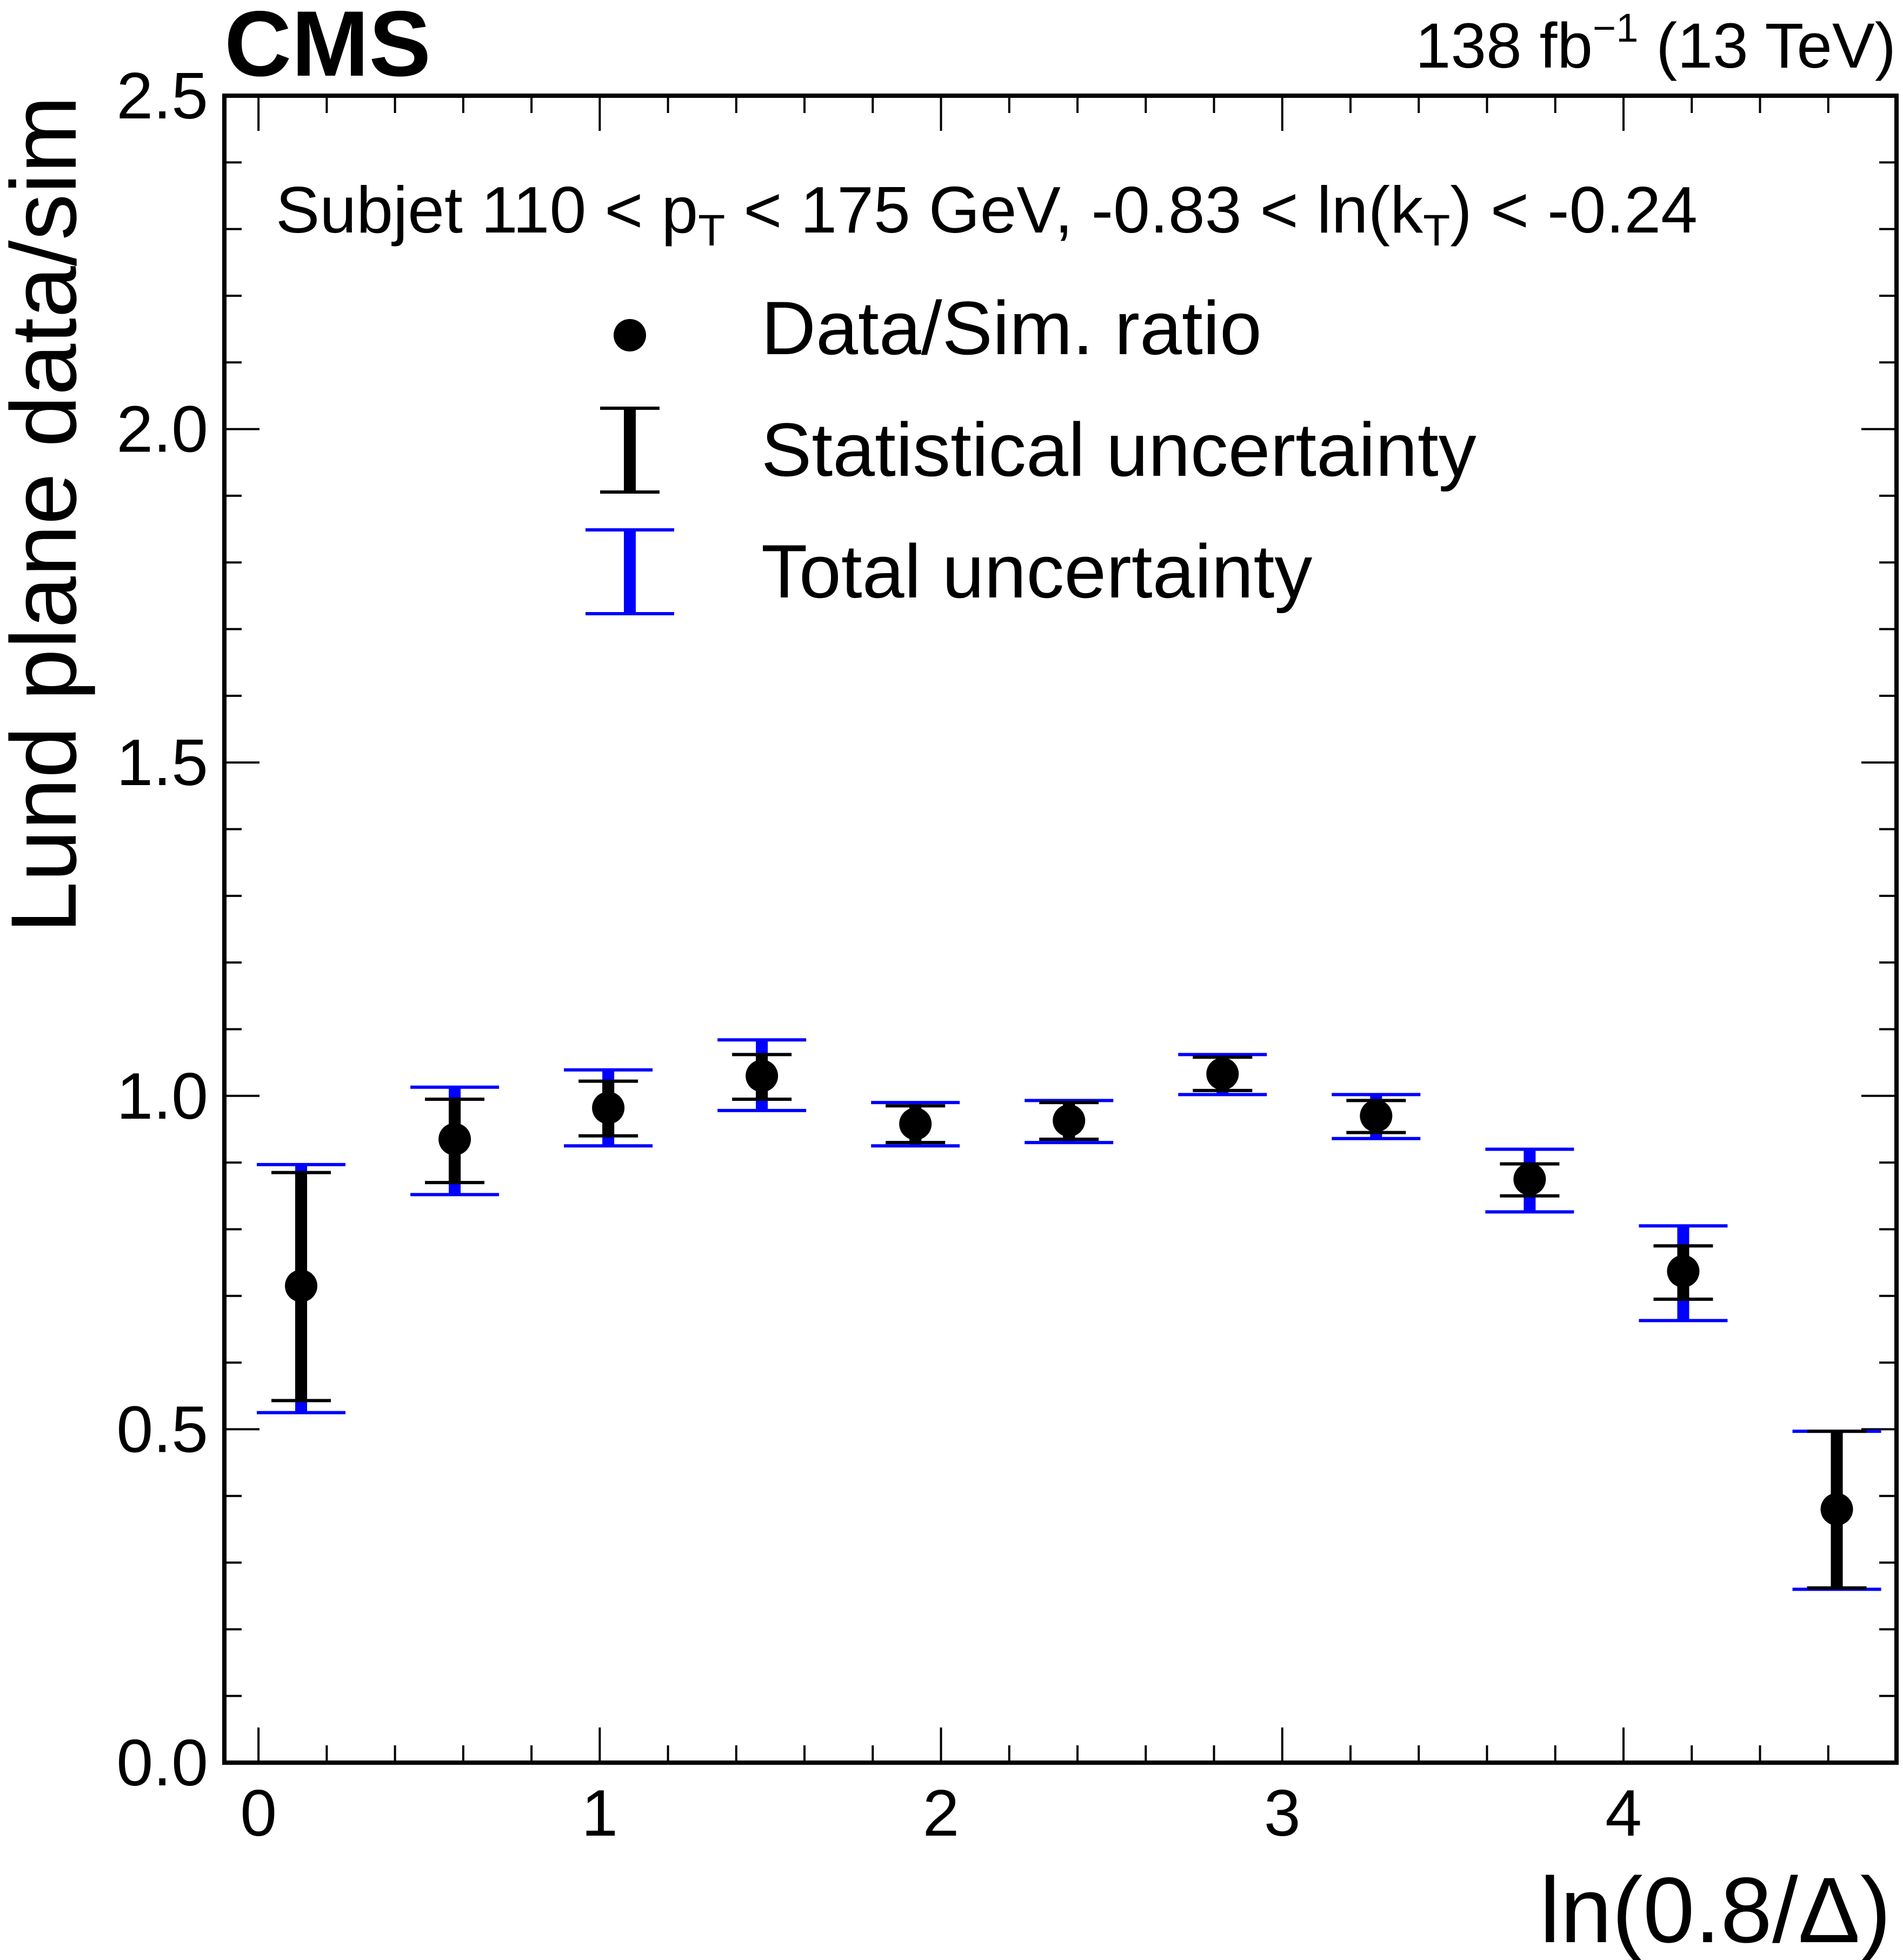 The image size is (1903, 1960). What do you see at coordinates (1715, 1909) in the screenshot?
I see `x-axis-label: ln(0.8/Δ)` at bounding box center [1715, 1909].